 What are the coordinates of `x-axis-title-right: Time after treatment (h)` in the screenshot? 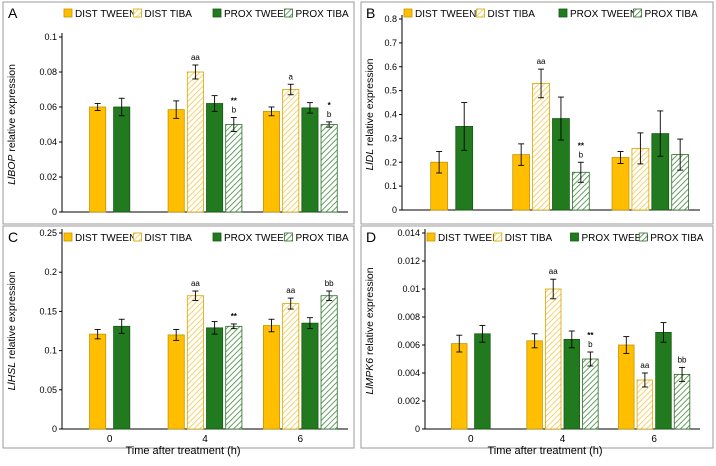 It's located at (544, 451).